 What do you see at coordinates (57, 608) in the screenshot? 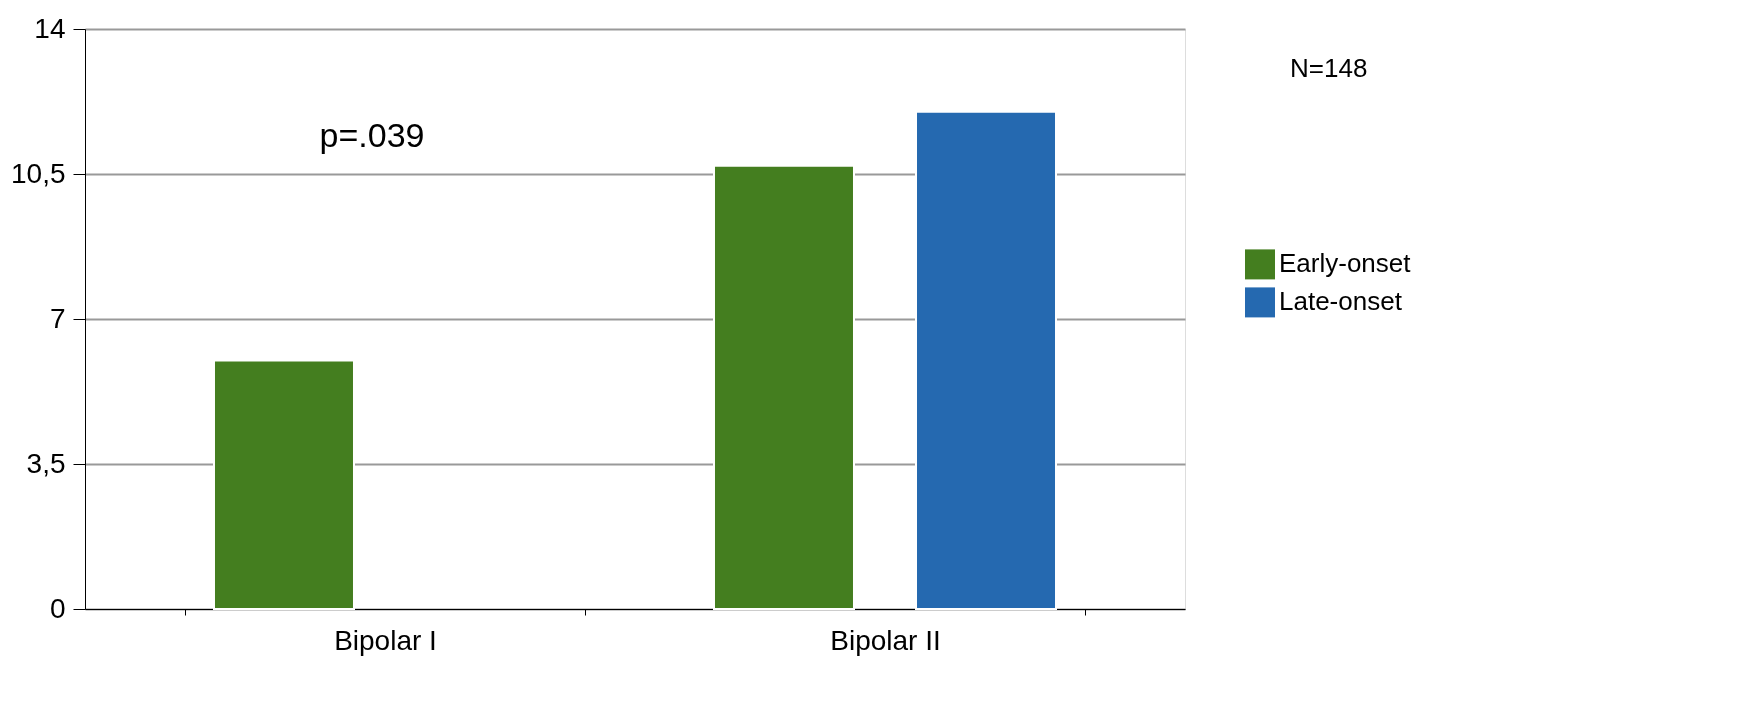
I see `y-tick-label: 0` at bounding box center [57, 608].